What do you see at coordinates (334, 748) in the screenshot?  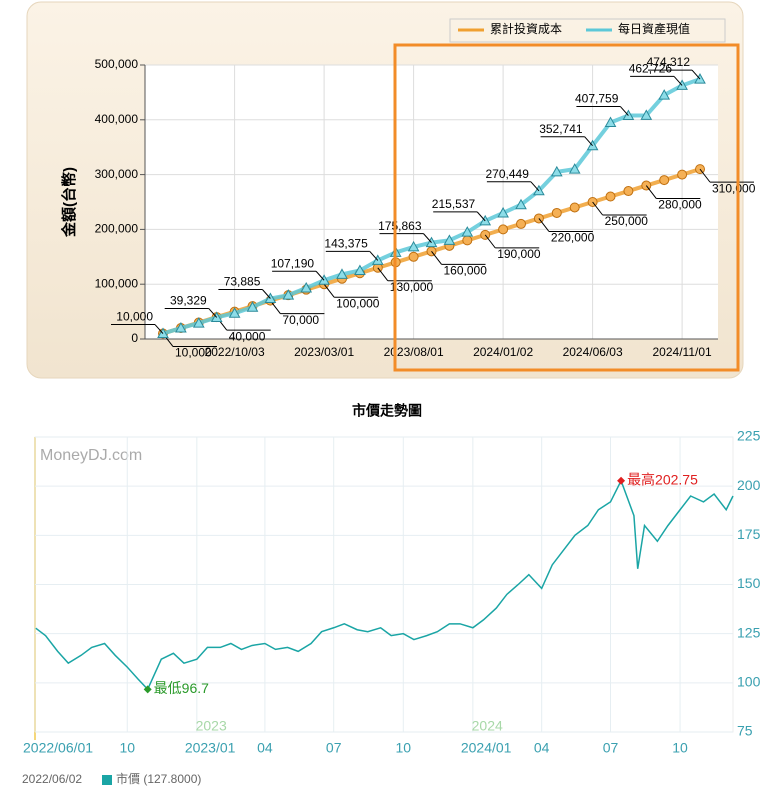 I see `x-tick-label: 07` at bounding box center [334, 748].